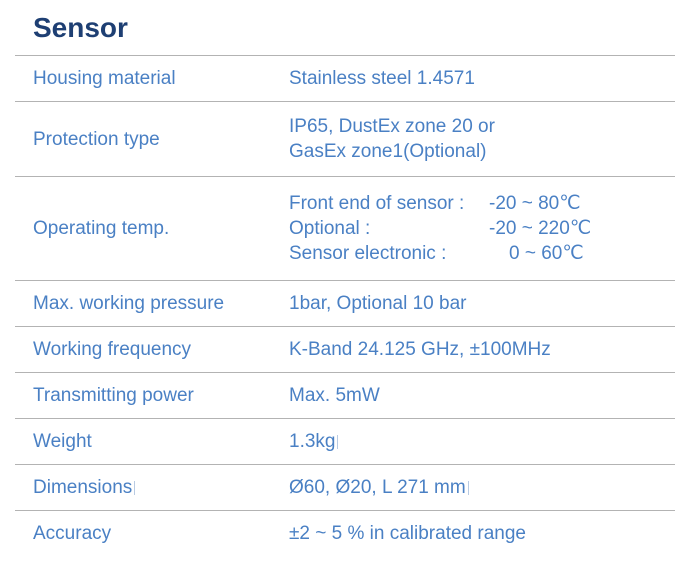 The width and height of the screenshot is (691, 571). What do you see at coordinates (540, 228) in the screenshot?
I see `temp-value: -20 ~ 220℃` at bounding box center [540, 228].